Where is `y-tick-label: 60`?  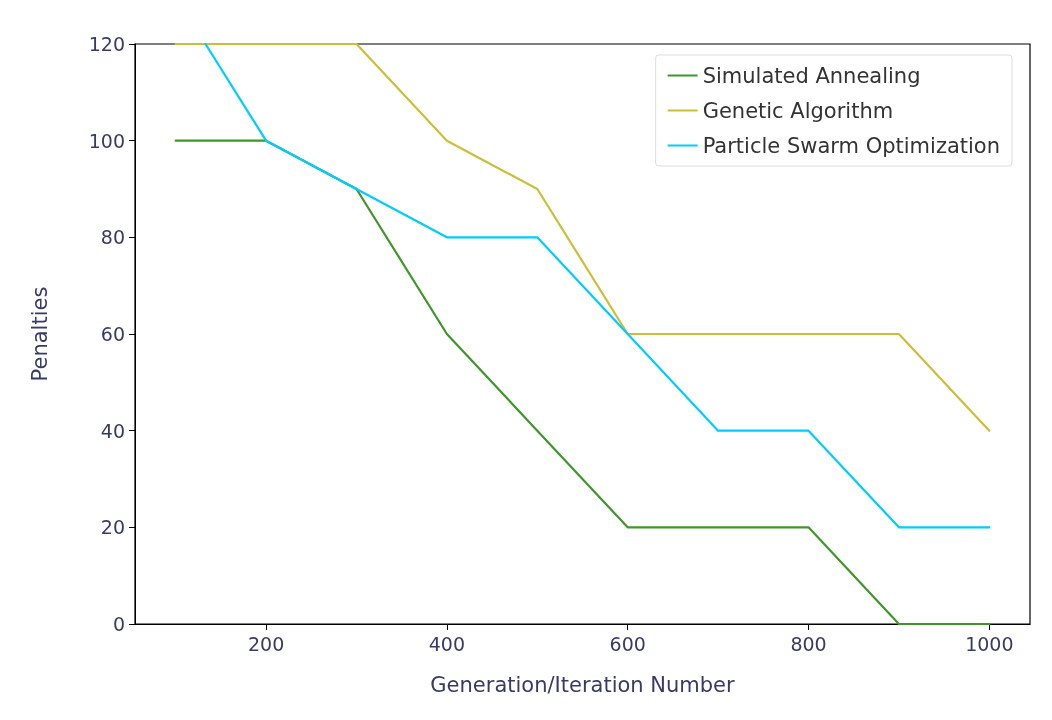 y-tick-label: 60 is located at coordinates (112, 334).